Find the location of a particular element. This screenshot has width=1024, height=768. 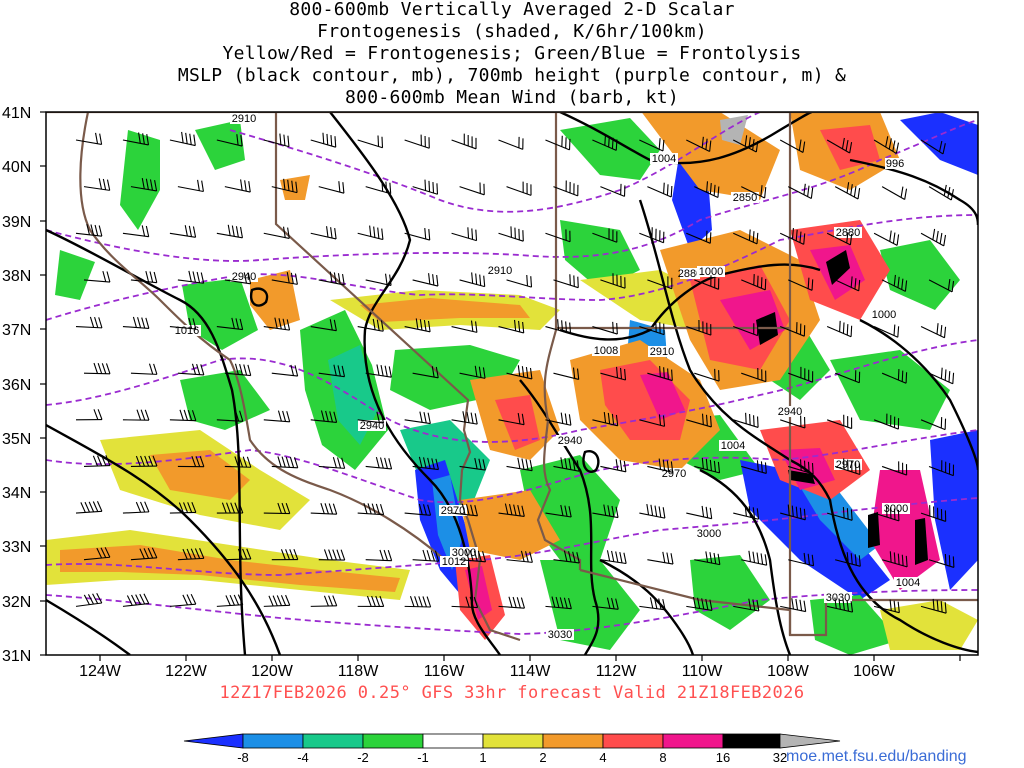

colorbar-label: -8 is located at coordinates (243, 757).